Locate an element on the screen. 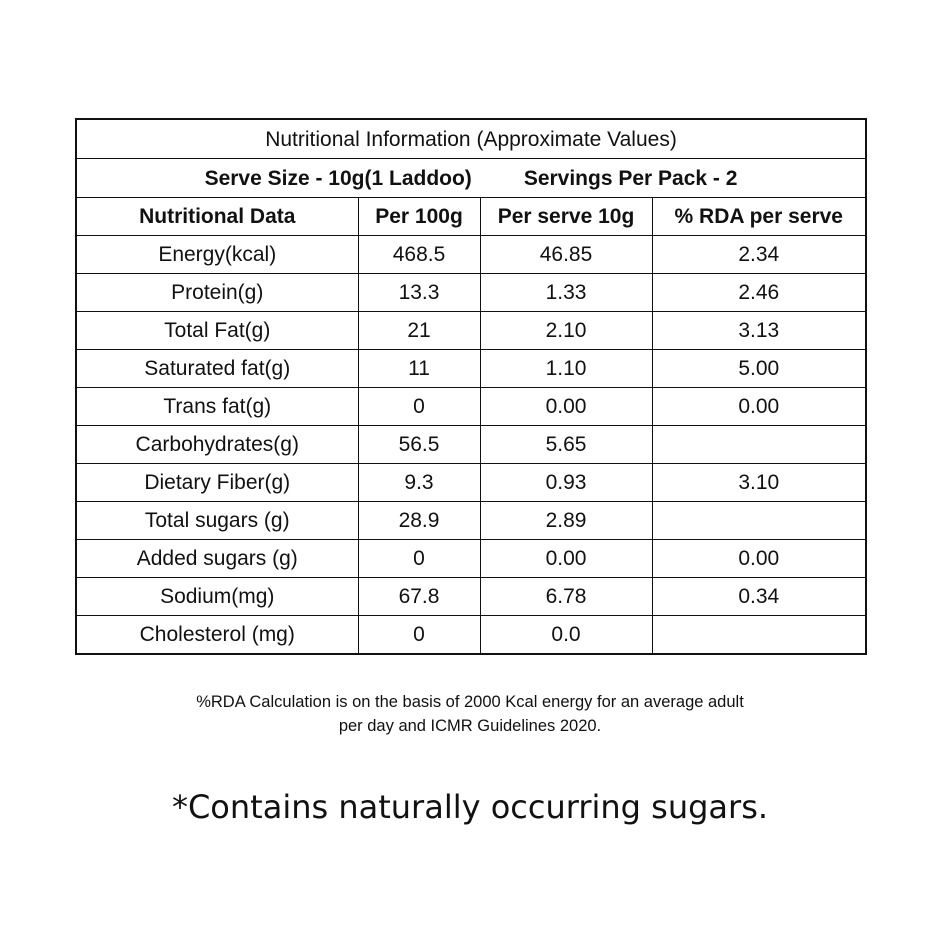  column-header: Per 100g is located at coordinates (419, 216).